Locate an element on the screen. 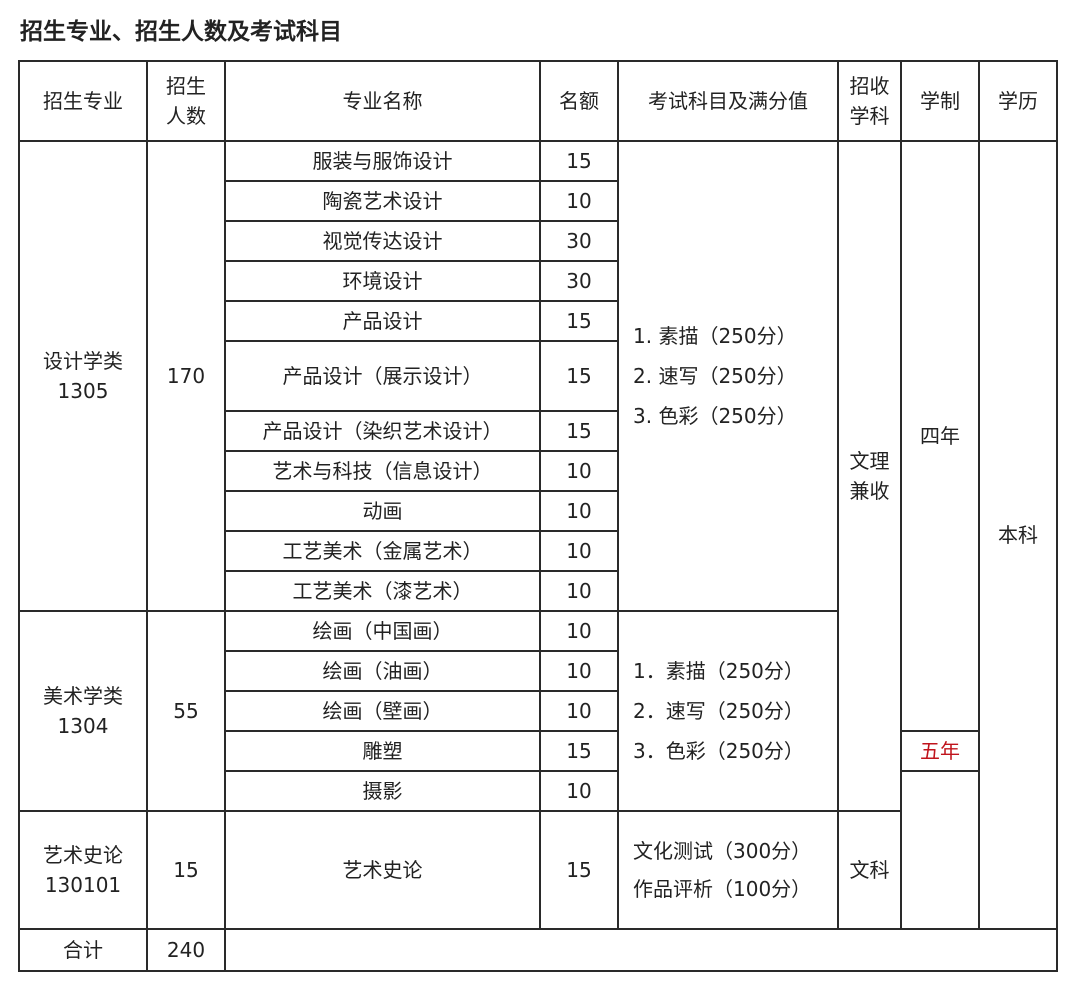 The width and height of the screenshot is (1072, 990). group-count: 55 is located at coordinates (186, 711).